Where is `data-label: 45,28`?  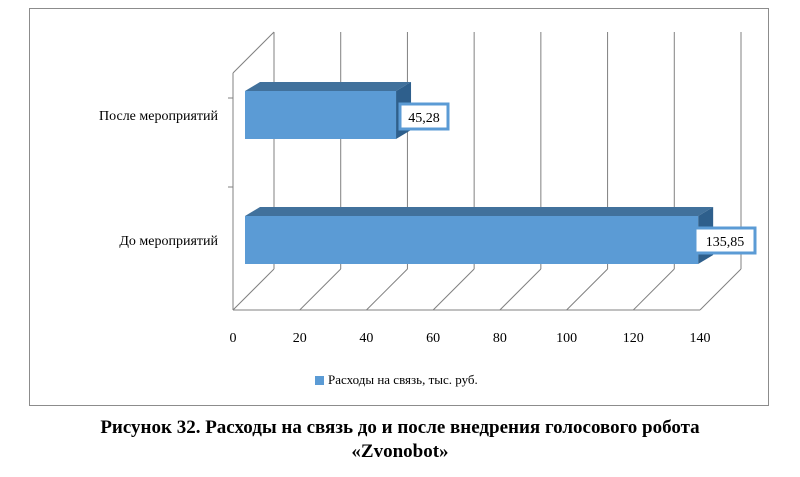
data-label: 45,28 is located at coordinates (424, 118).